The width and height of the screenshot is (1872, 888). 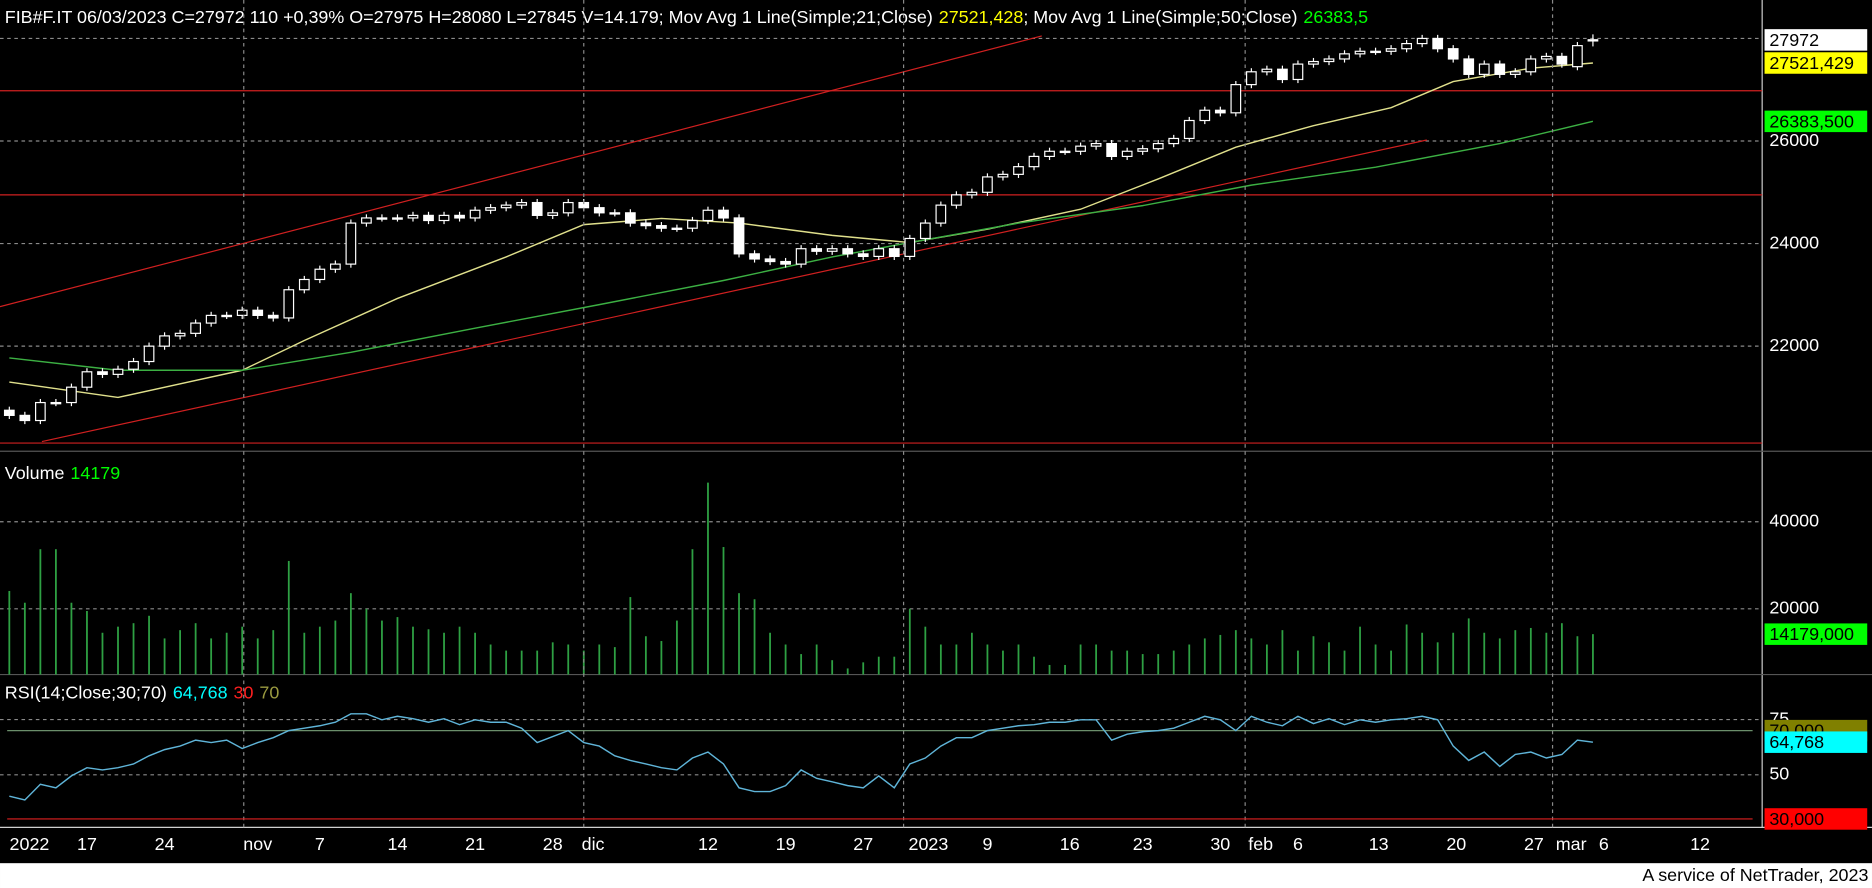 What do you see at coordinates (95, 473) in the screenshot?
I see `header-text: 14179` at bounding box center [95, 473].